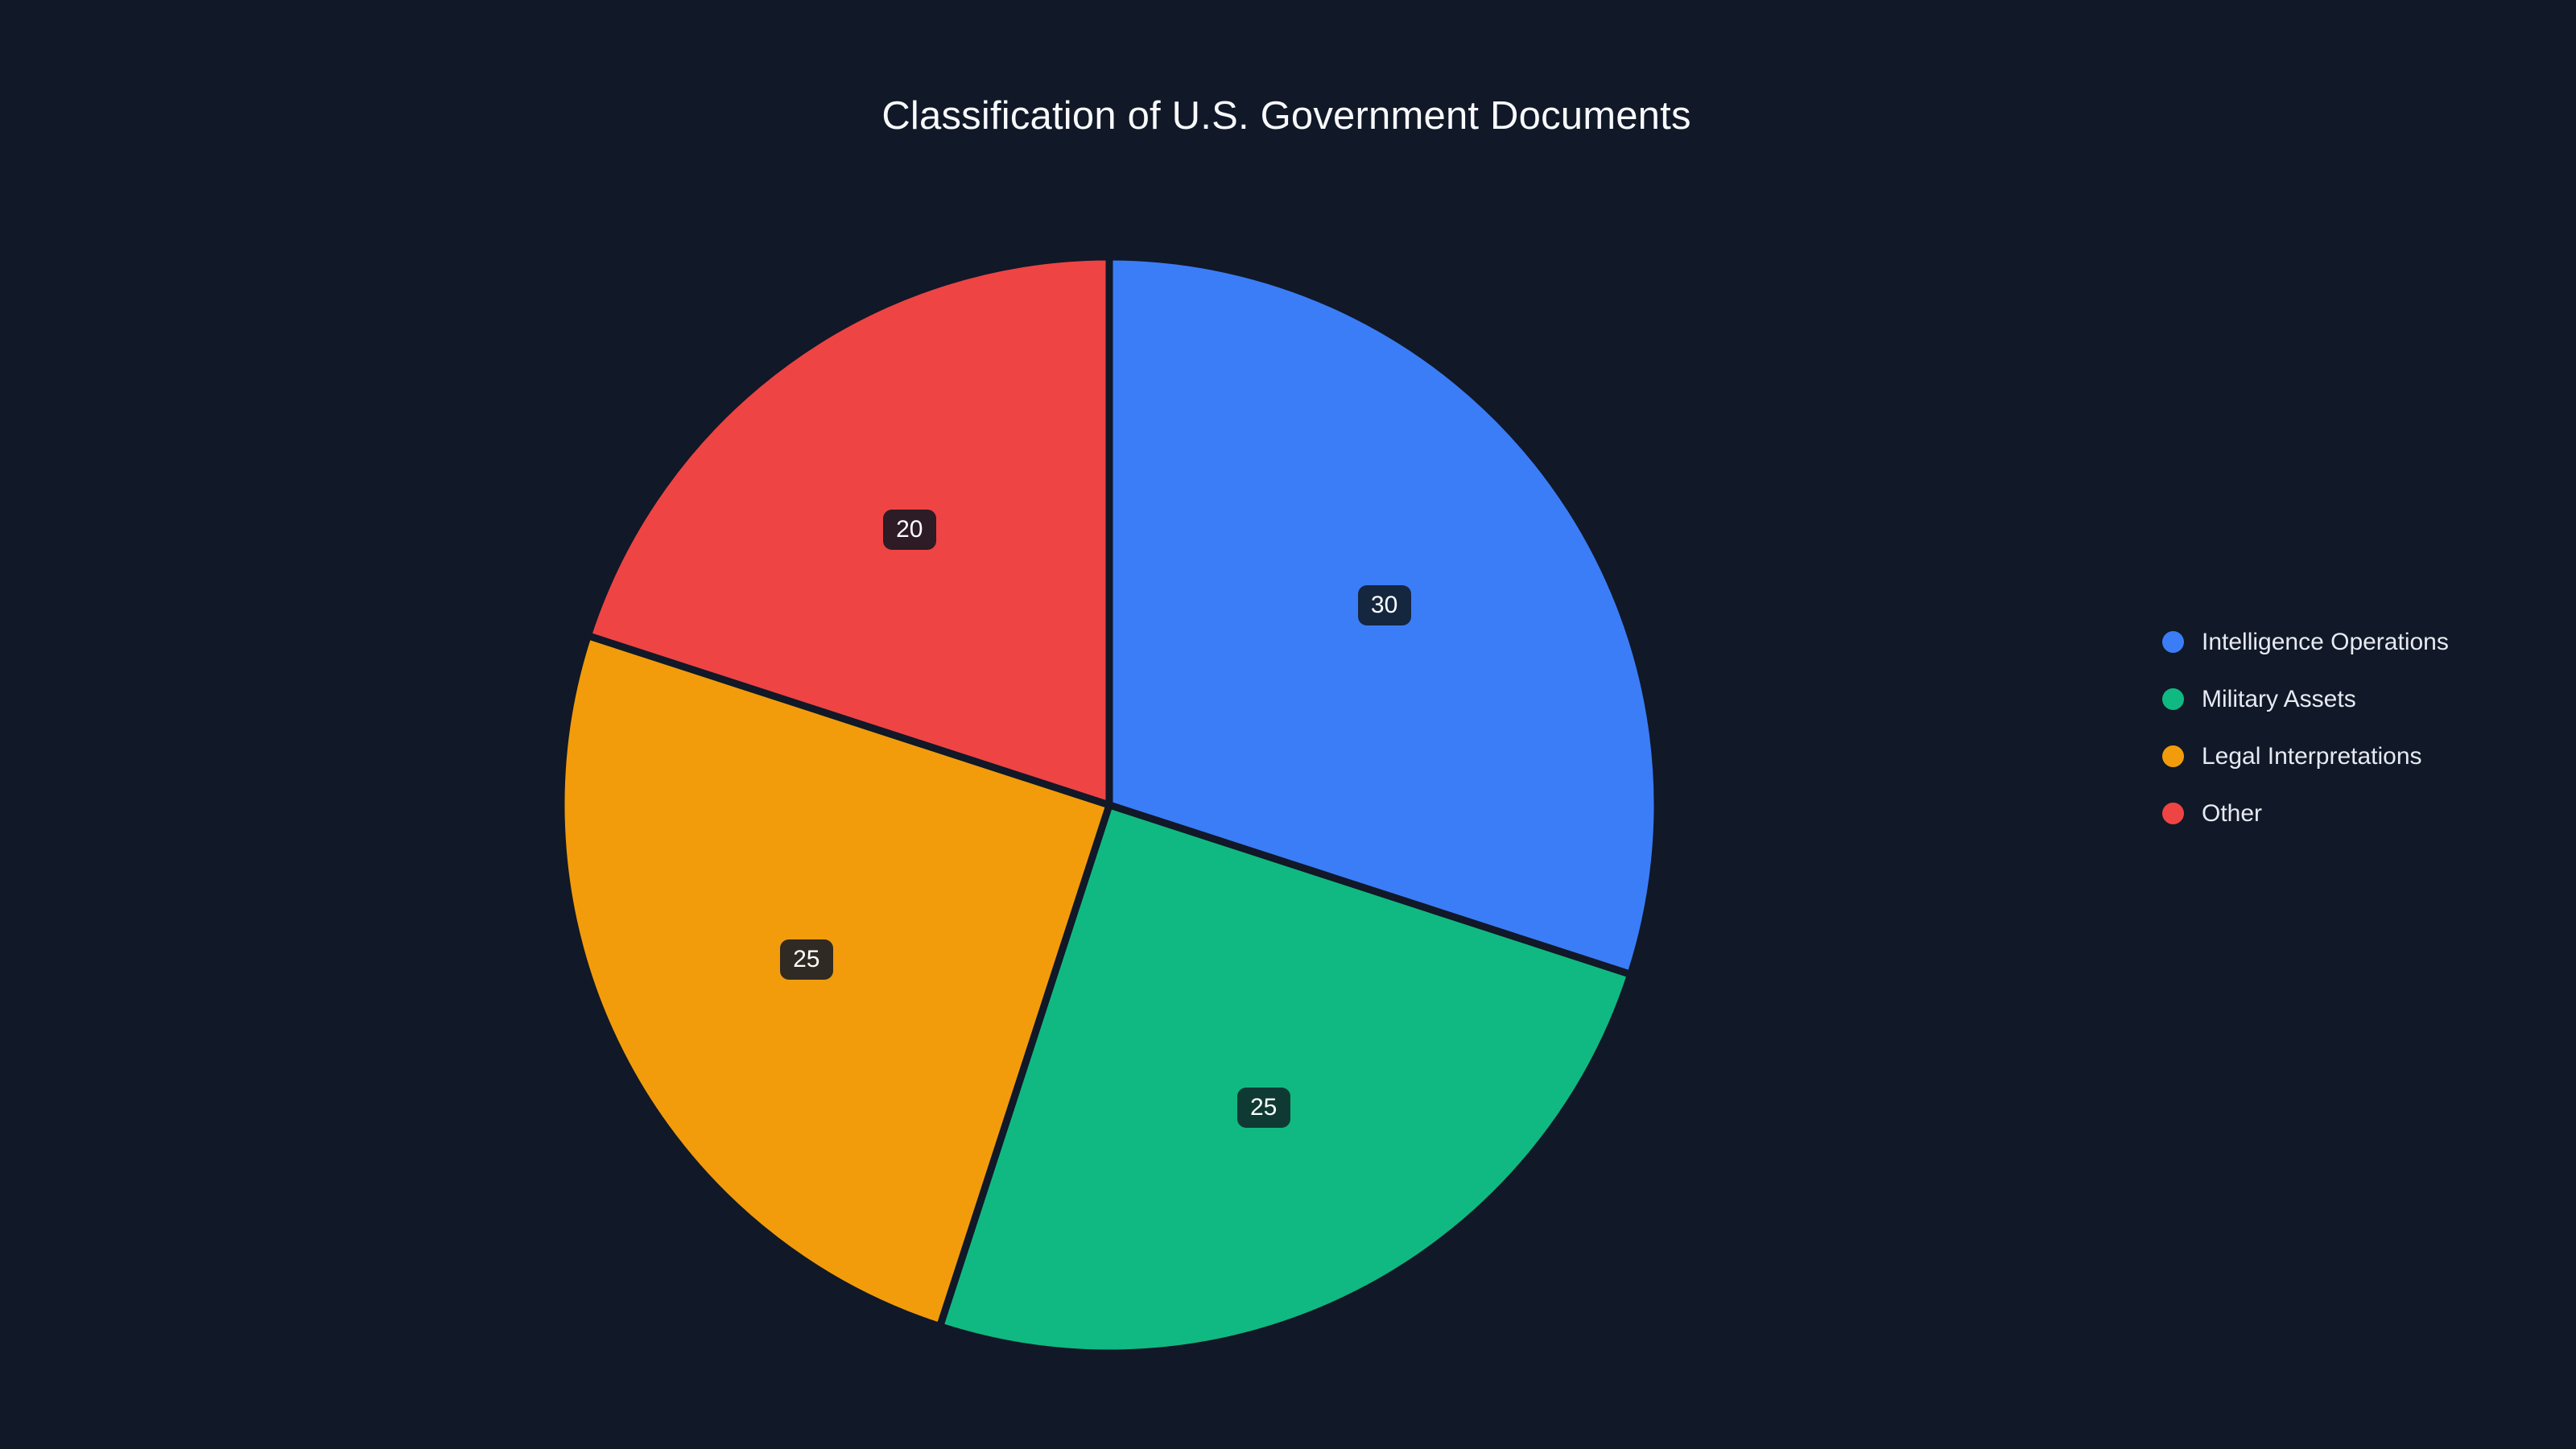 The image size is (2576, 1449). I want to click on legend-item: Military Assets, so click(2305, 699).